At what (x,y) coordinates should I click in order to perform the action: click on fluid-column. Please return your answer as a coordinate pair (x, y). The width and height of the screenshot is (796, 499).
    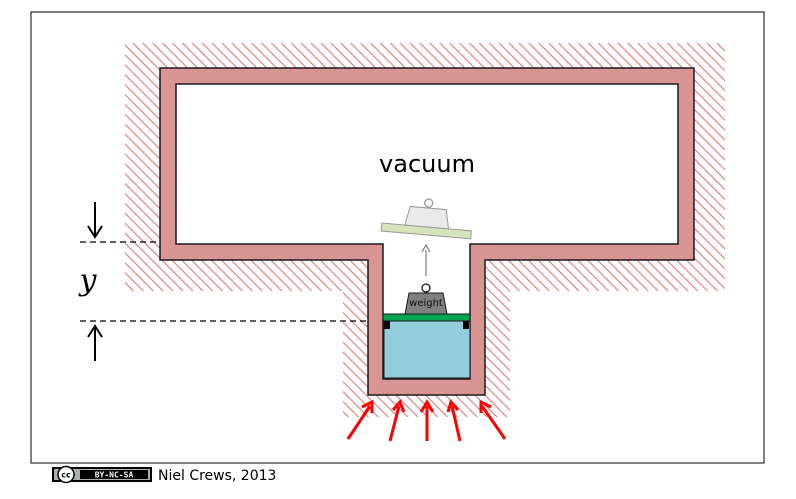
    Looking at the image, I should click on (427, 349).